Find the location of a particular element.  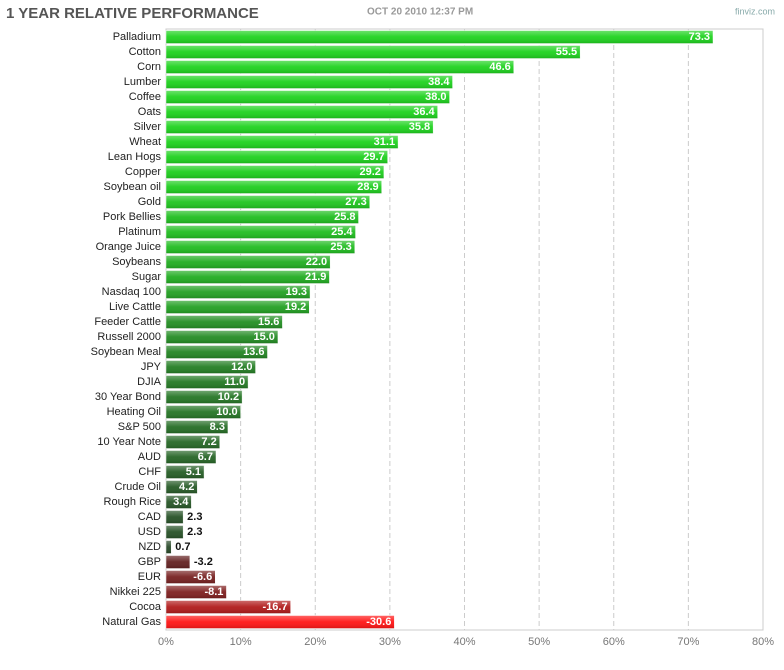

value-label: -16.7 is located at coordinates (275, 607).